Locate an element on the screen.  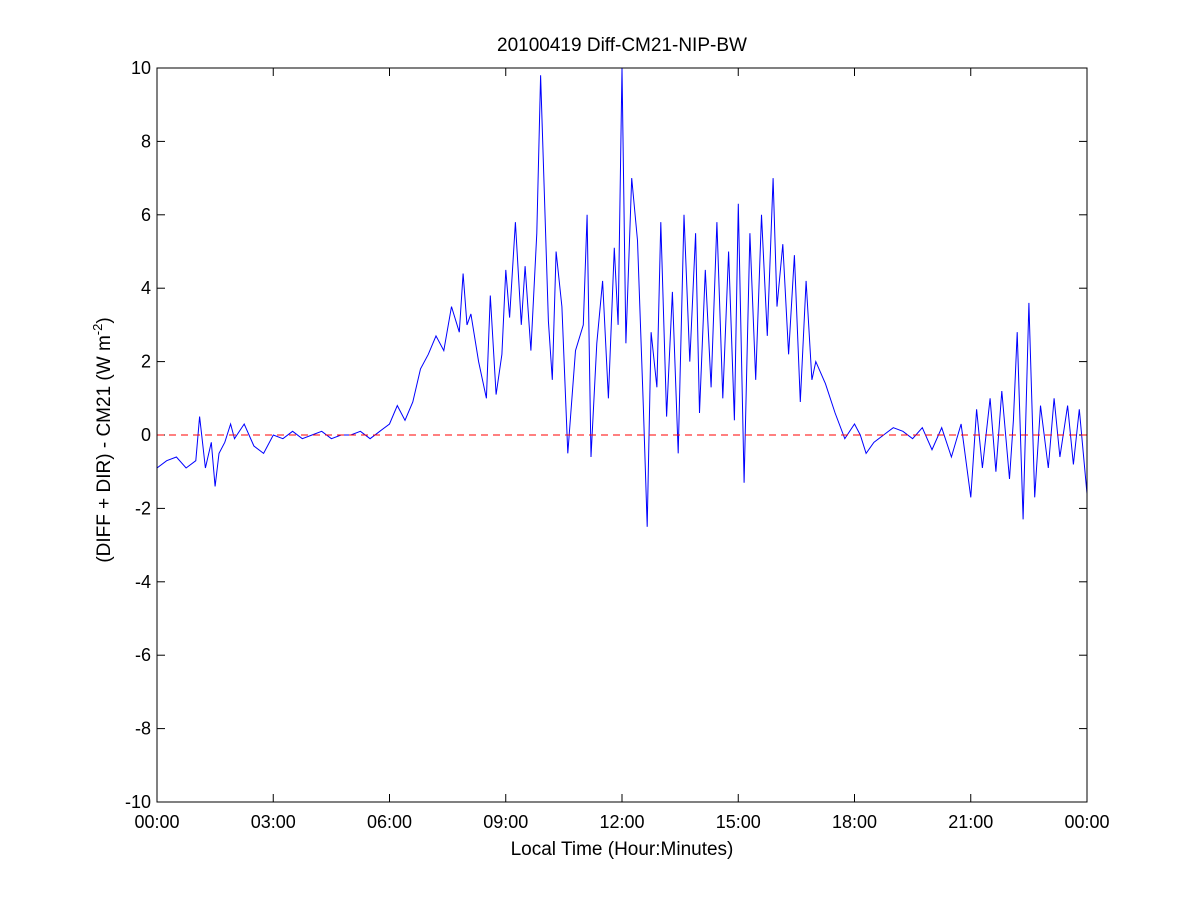
x-tick-label: 21:00 is located at coordinates (970, 822).